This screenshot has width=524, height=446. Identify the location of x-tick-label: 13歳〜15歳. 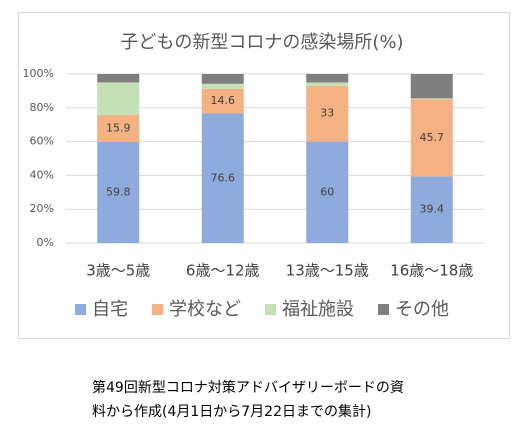
(327, 271).